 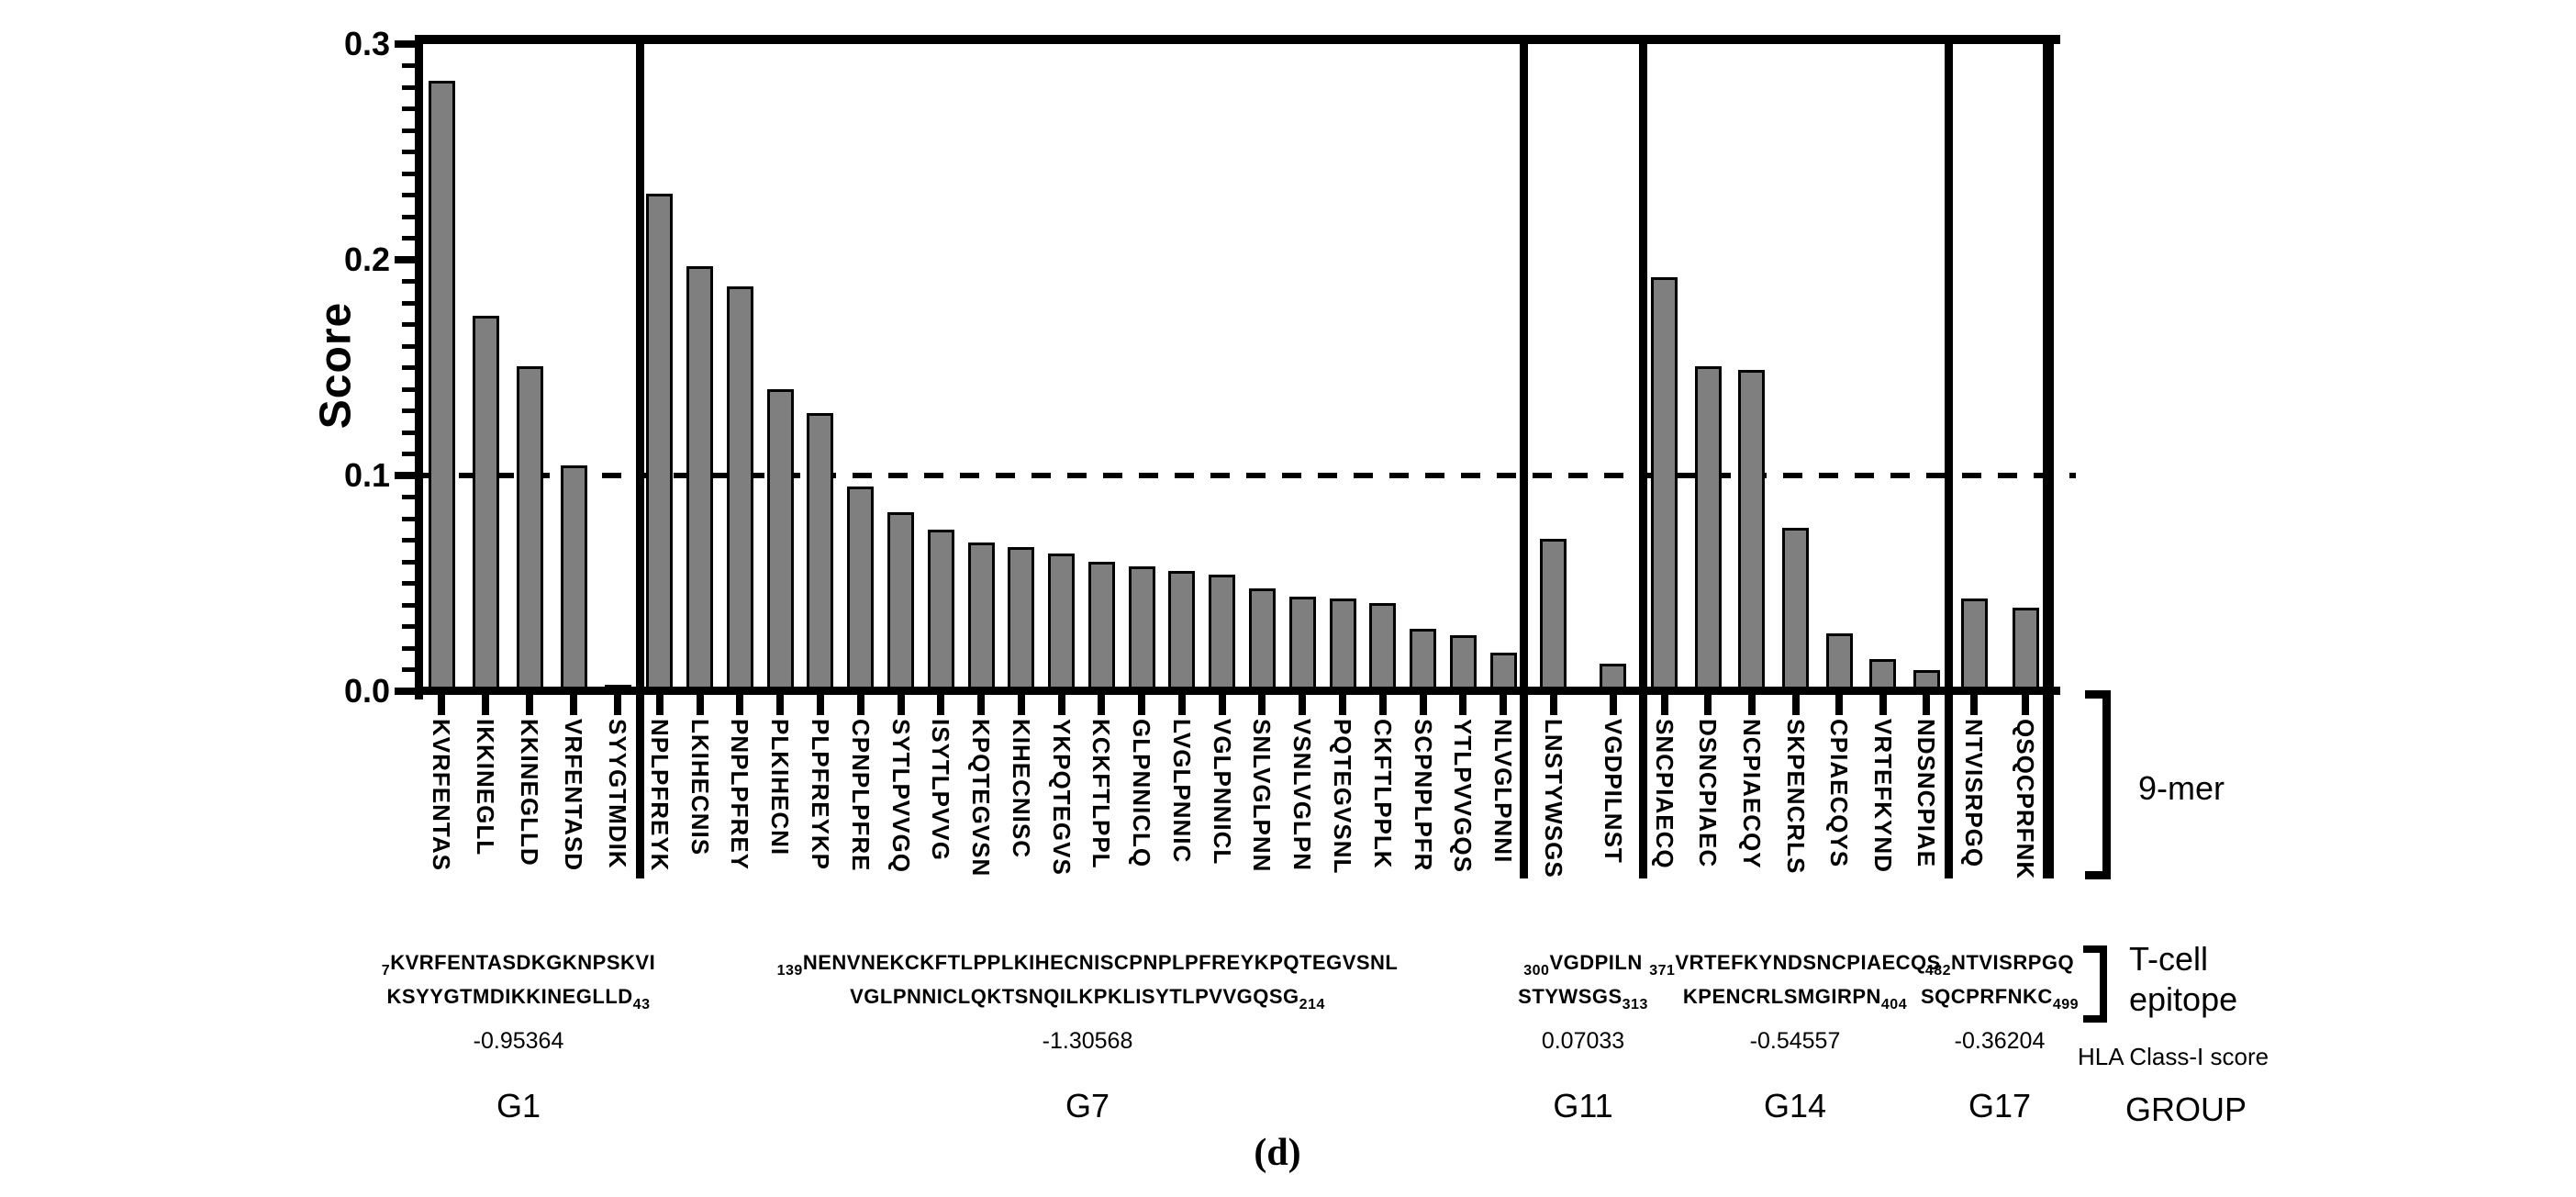 I want to click on t-cell-epitope-bracket-bottom-cap, so click(x=2095, y=1019).